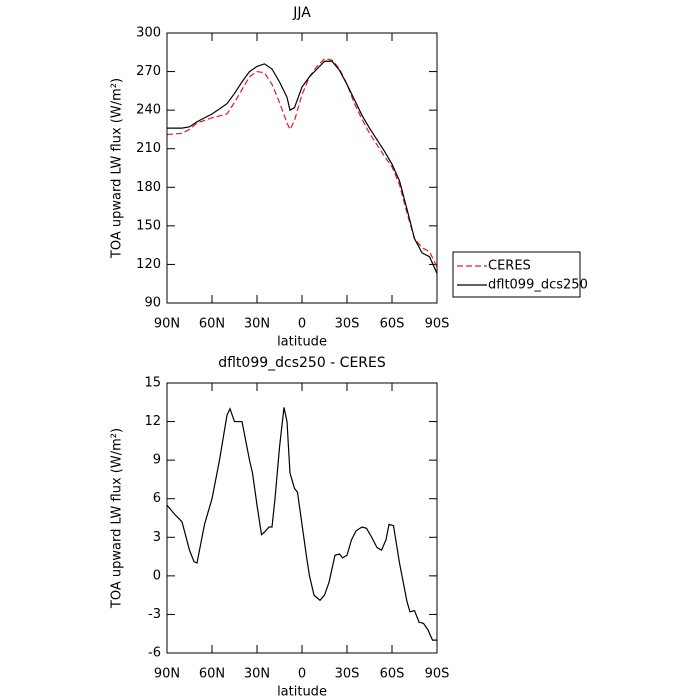  Describe the element at coordinates (148, 148) in the screenshot. I see `y-tick-label: 210` at that location.